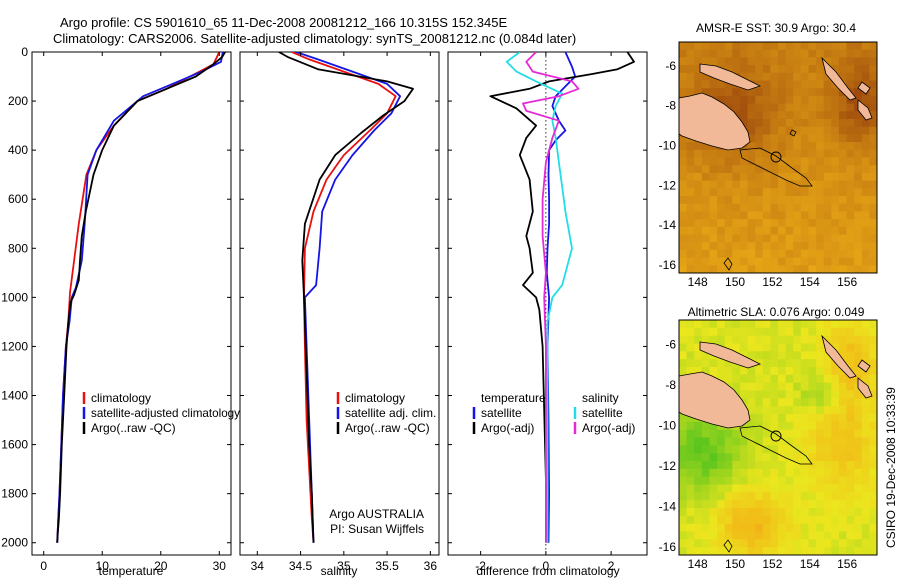  I want to click on series-line-satellite-adj-clim, so click(348, 297).